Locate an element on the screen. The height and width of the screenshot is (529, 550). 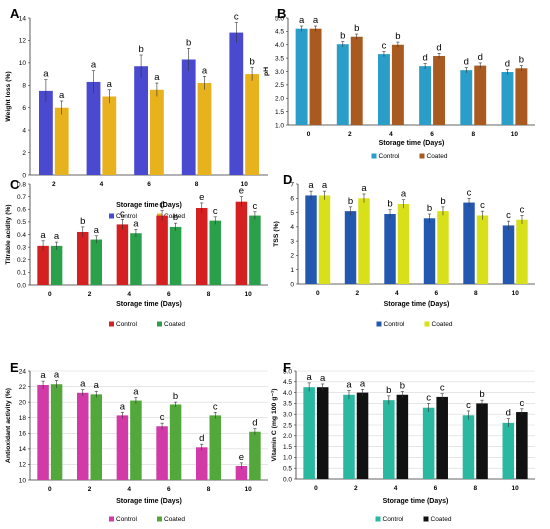
y-tick-label: 2.0 is located at coordinates (279, 99).